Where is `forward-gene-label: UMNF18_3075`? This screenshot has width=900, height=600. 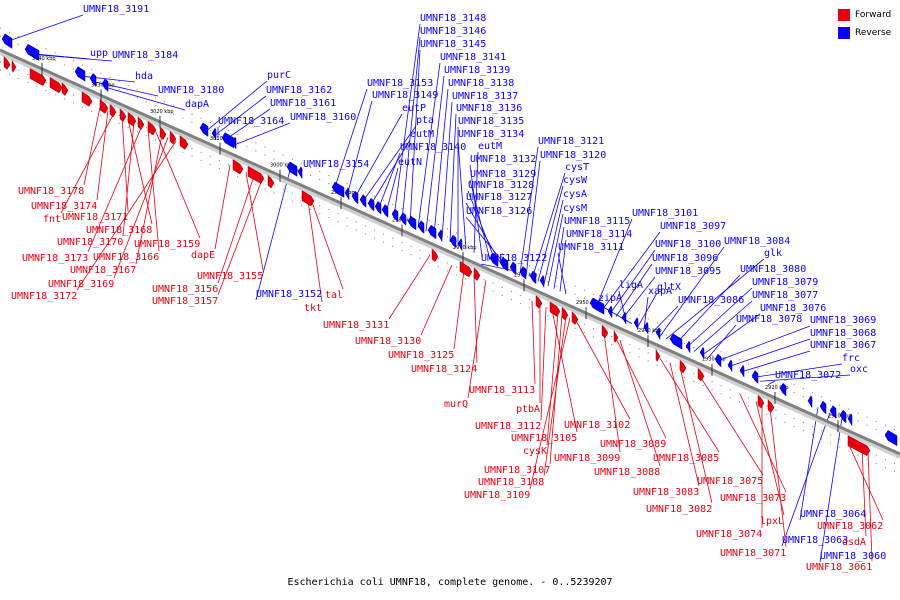 forward-gene-label: UMNF18_3075 is located at coordinates (730, 481).